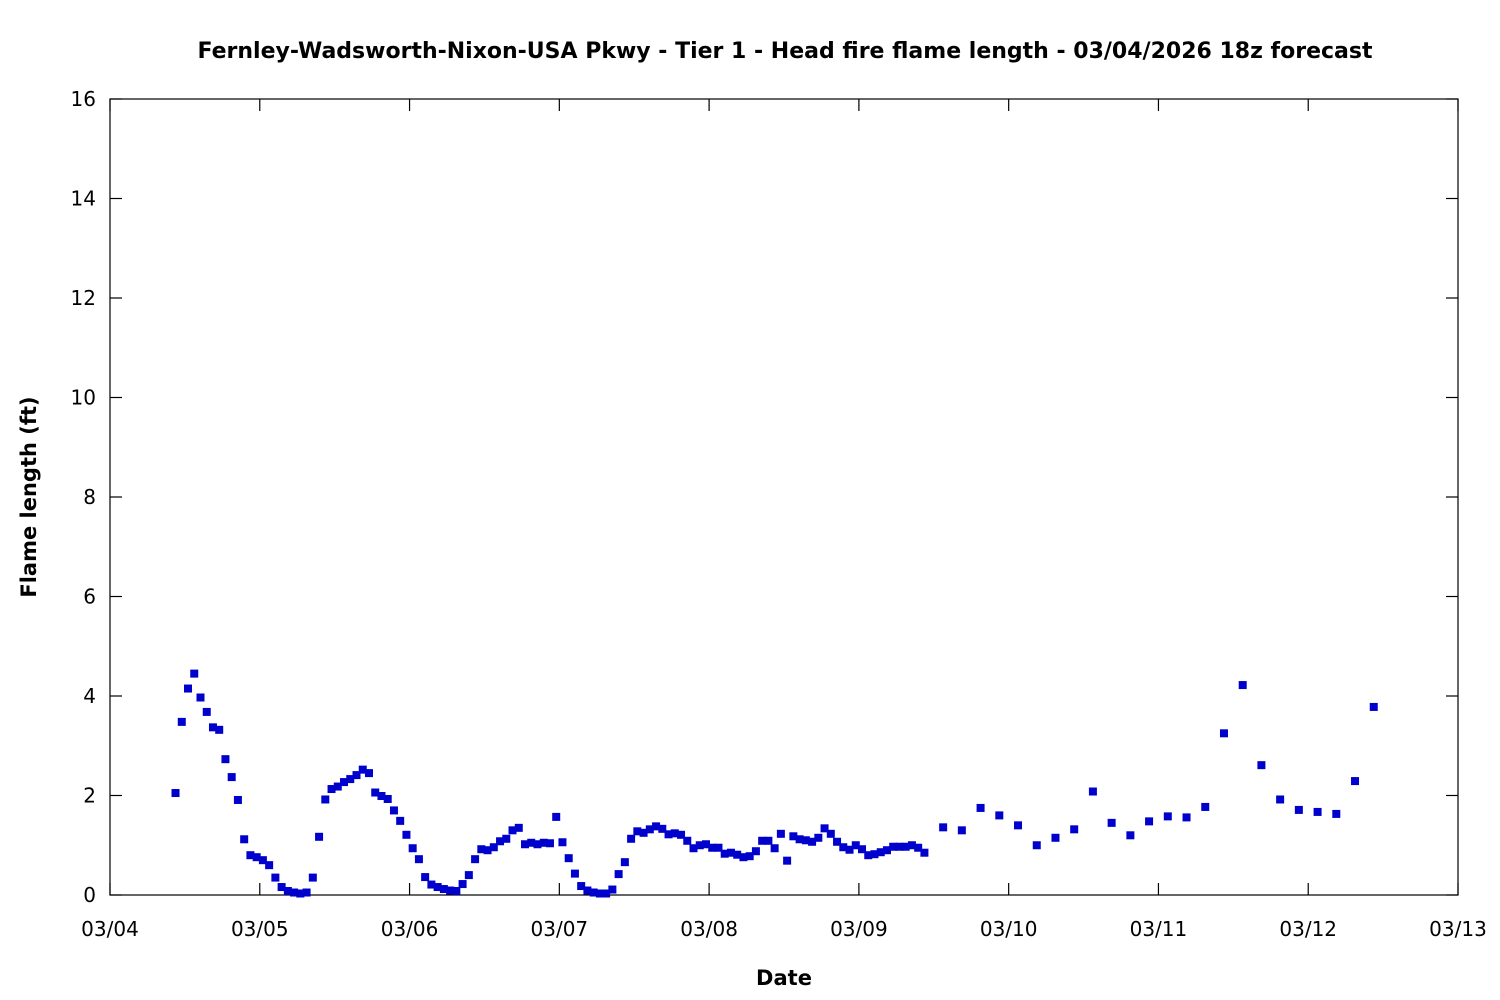 This screenshot has height=1000, width=1500. I want to click on y-tick-label: 8, so click(89, 497).